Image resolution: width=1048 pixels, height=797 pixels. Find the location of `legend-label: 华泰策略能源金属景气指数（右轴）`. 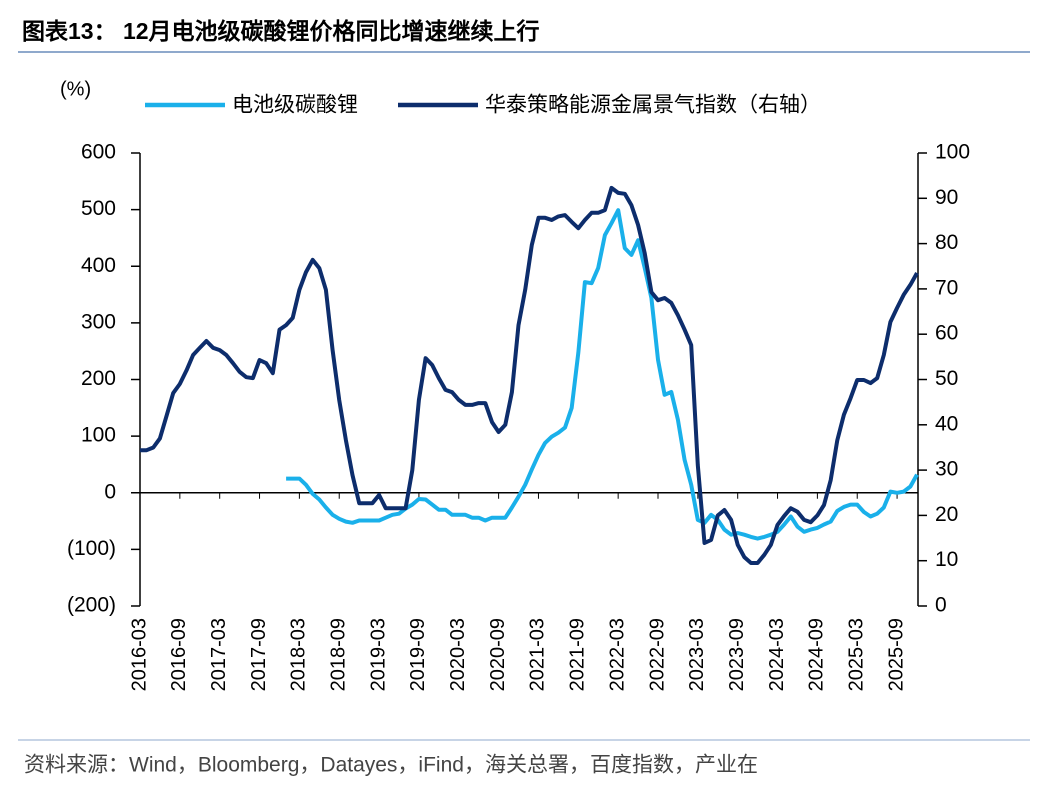

legend-label: 华泰策略能源金属景气指数（右轴） is located at coordinates (653, 105).